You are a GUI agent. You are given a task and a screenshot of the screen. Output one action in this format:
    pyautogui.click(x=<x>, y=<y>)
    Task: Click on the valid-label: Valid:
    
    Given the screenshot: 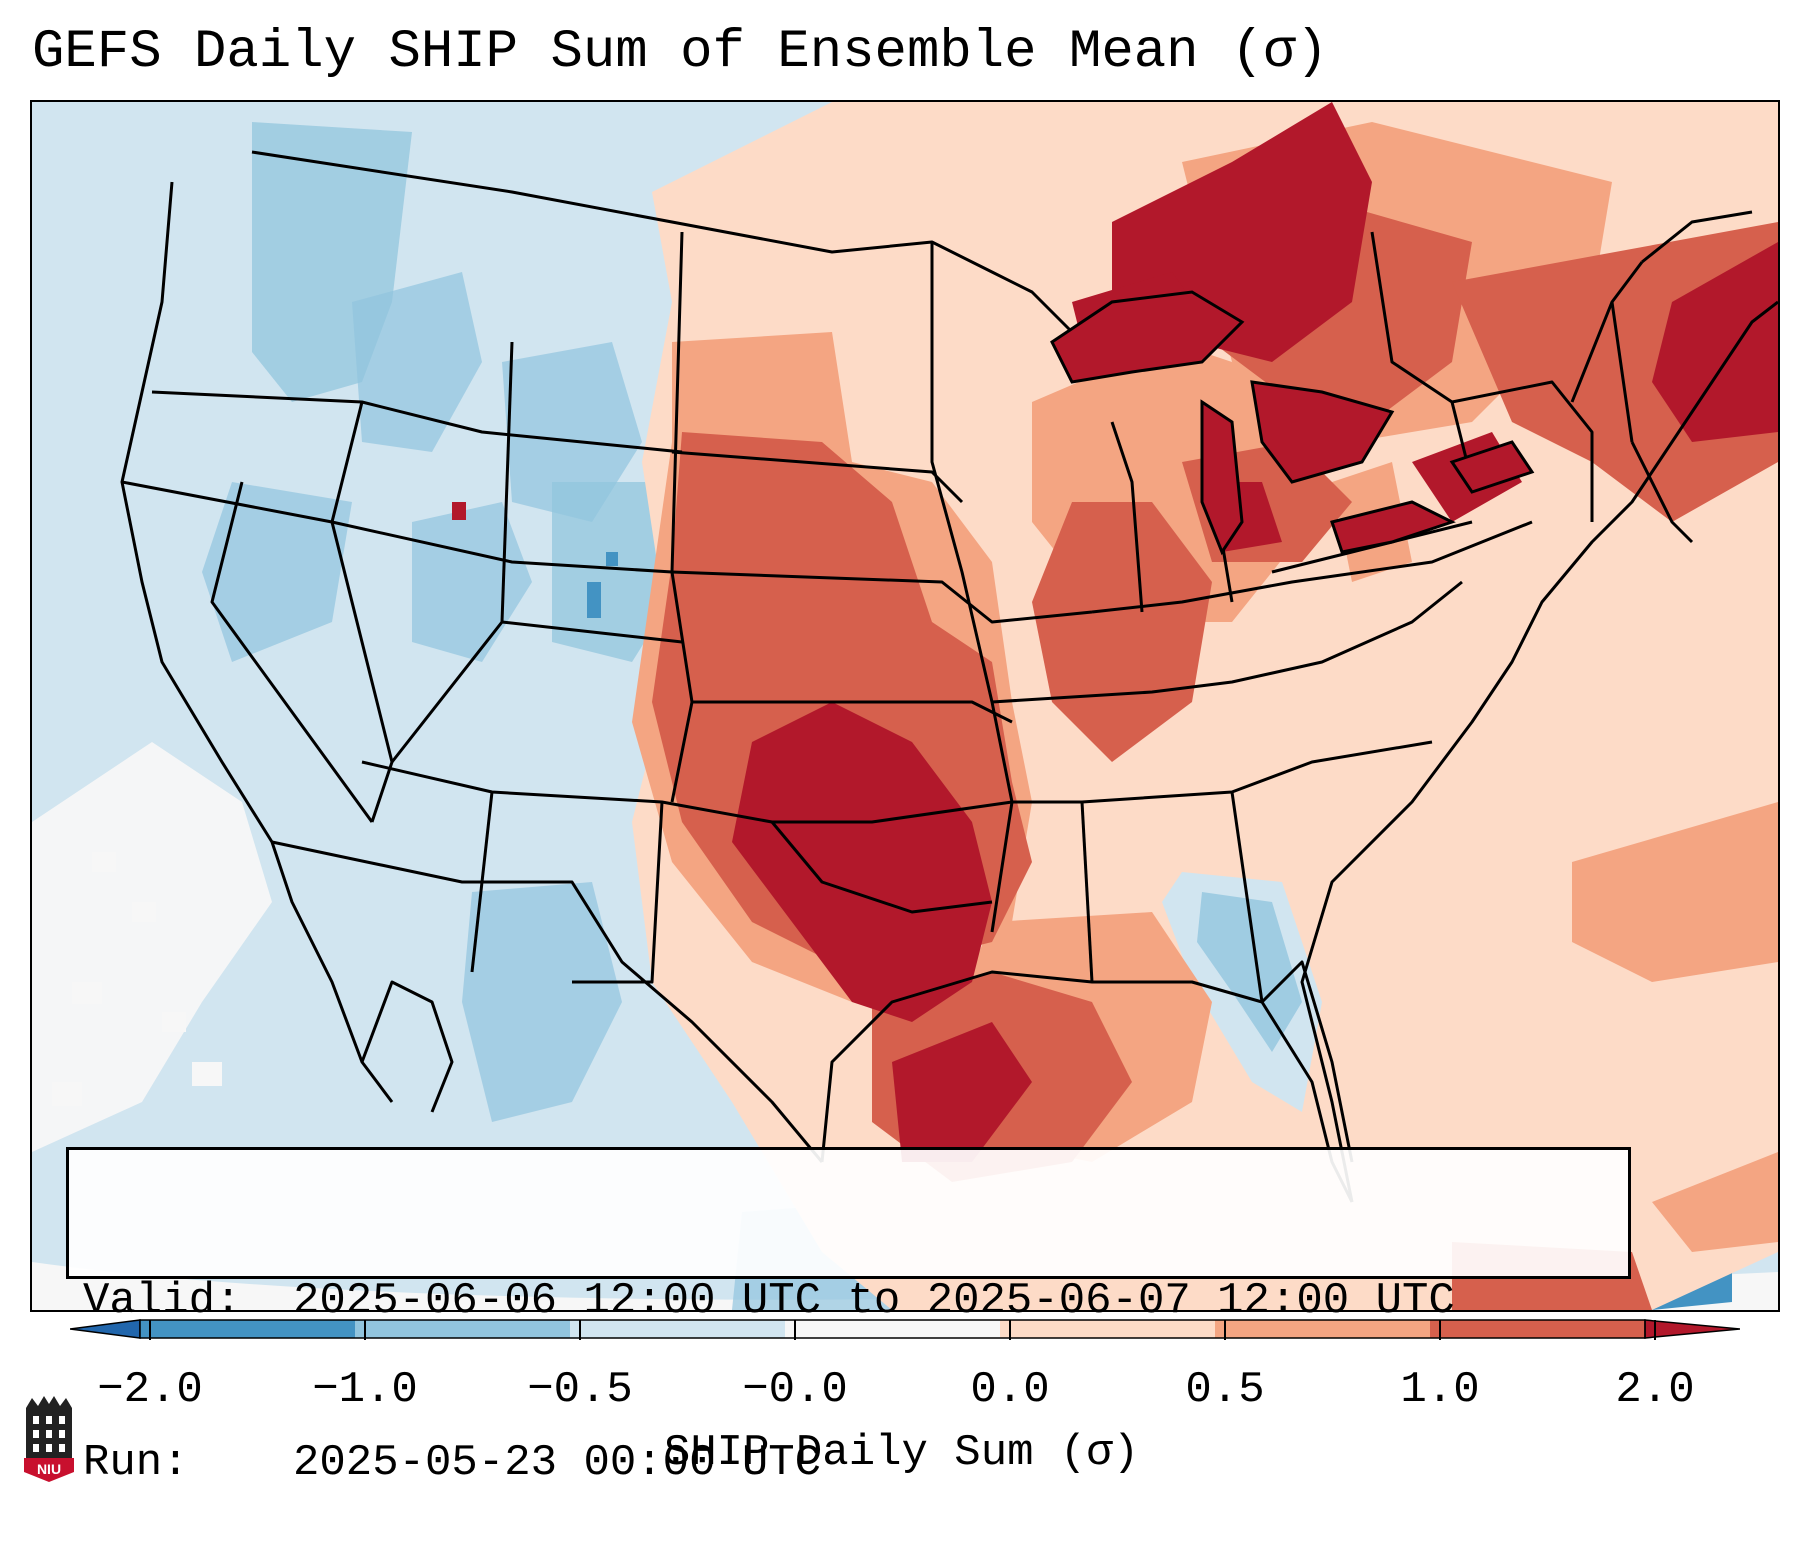 What is the action you would take?
    pyautogui.click(x=162, y=1301)
    